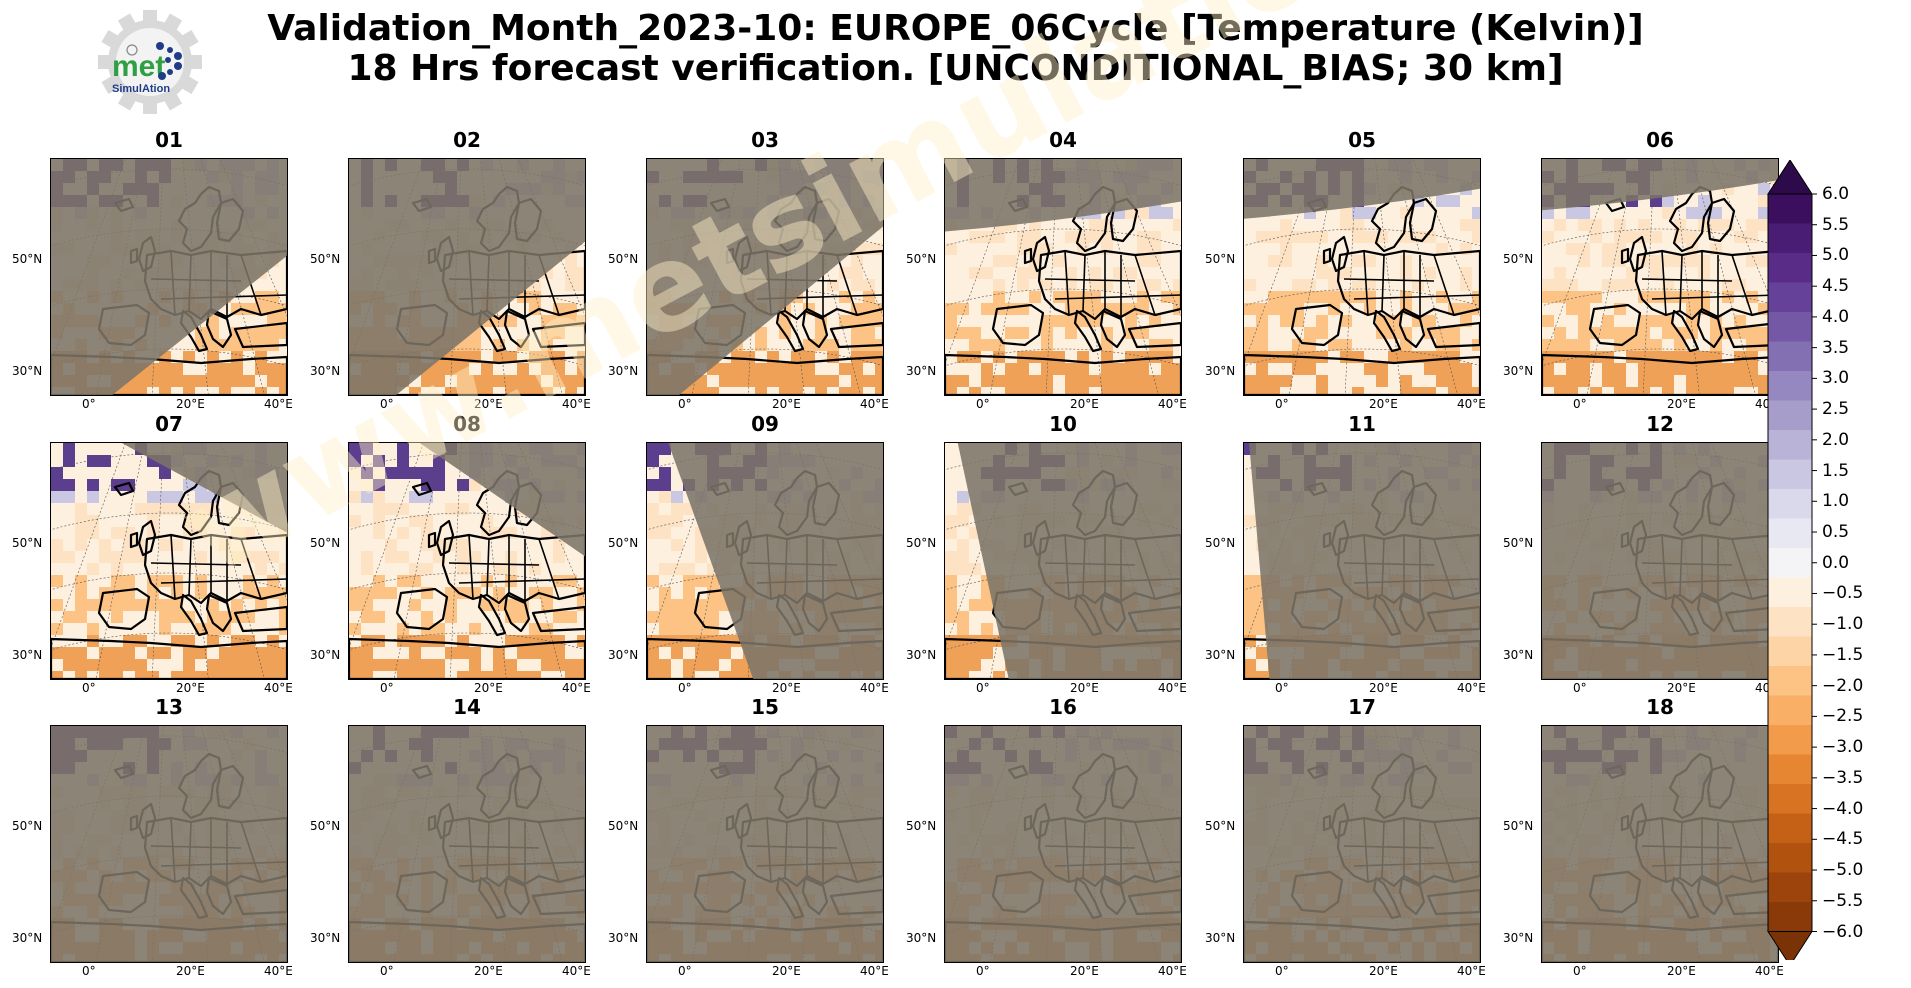  I want to click on map-svg, so click(1660, 561).